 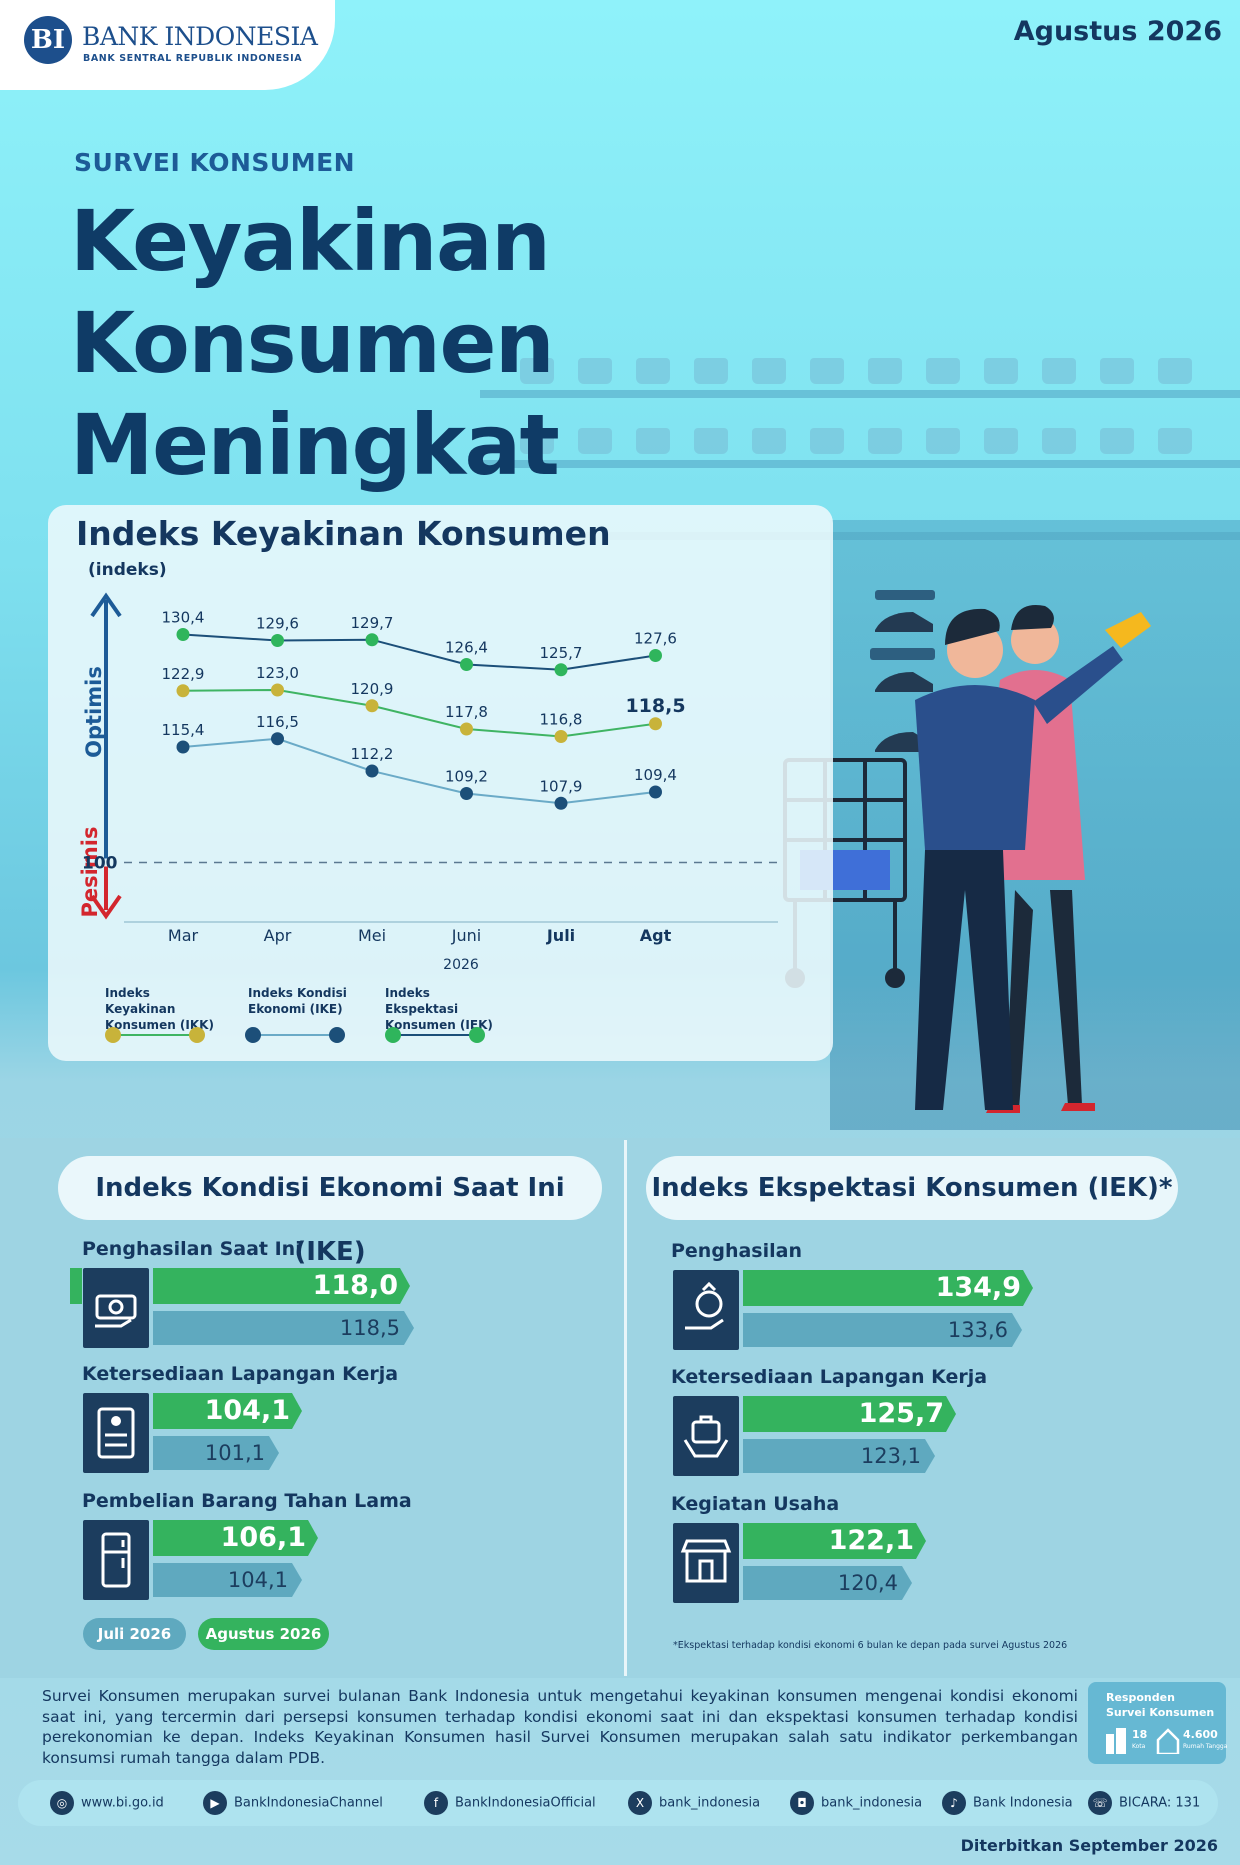 I want to click on money-bag-hand-icon, so click(x=706, y=1310).